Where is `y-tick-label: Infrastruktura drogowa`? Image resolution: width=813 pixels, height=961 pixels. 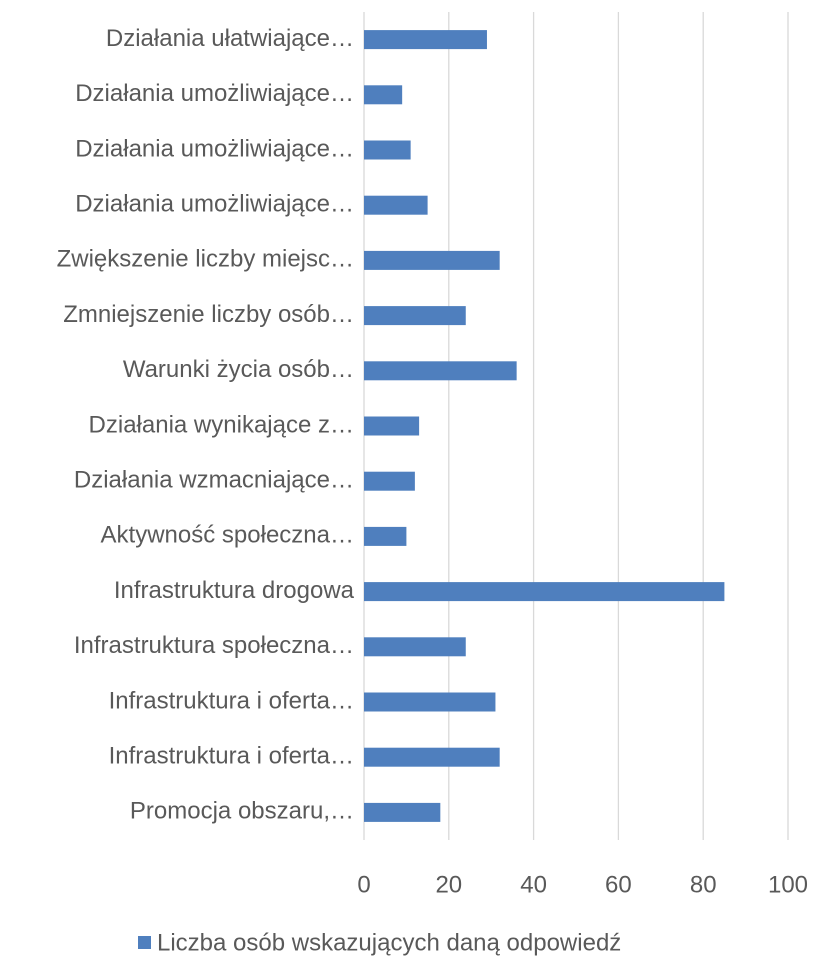 y-tick-label: Infrastruktura drogowa is located at coordinates (234, 590).